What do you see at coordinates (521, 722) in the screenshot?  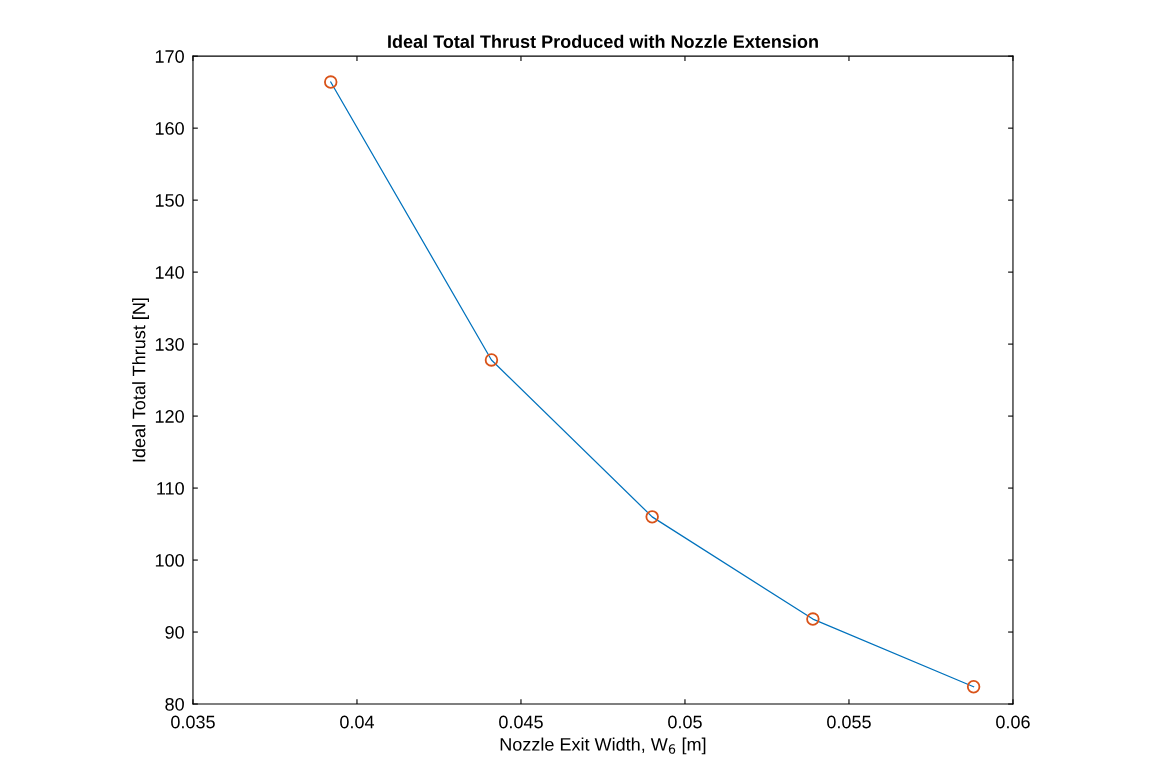 I see `x-tick-label: 0.045` at bounding box center [521, 722].